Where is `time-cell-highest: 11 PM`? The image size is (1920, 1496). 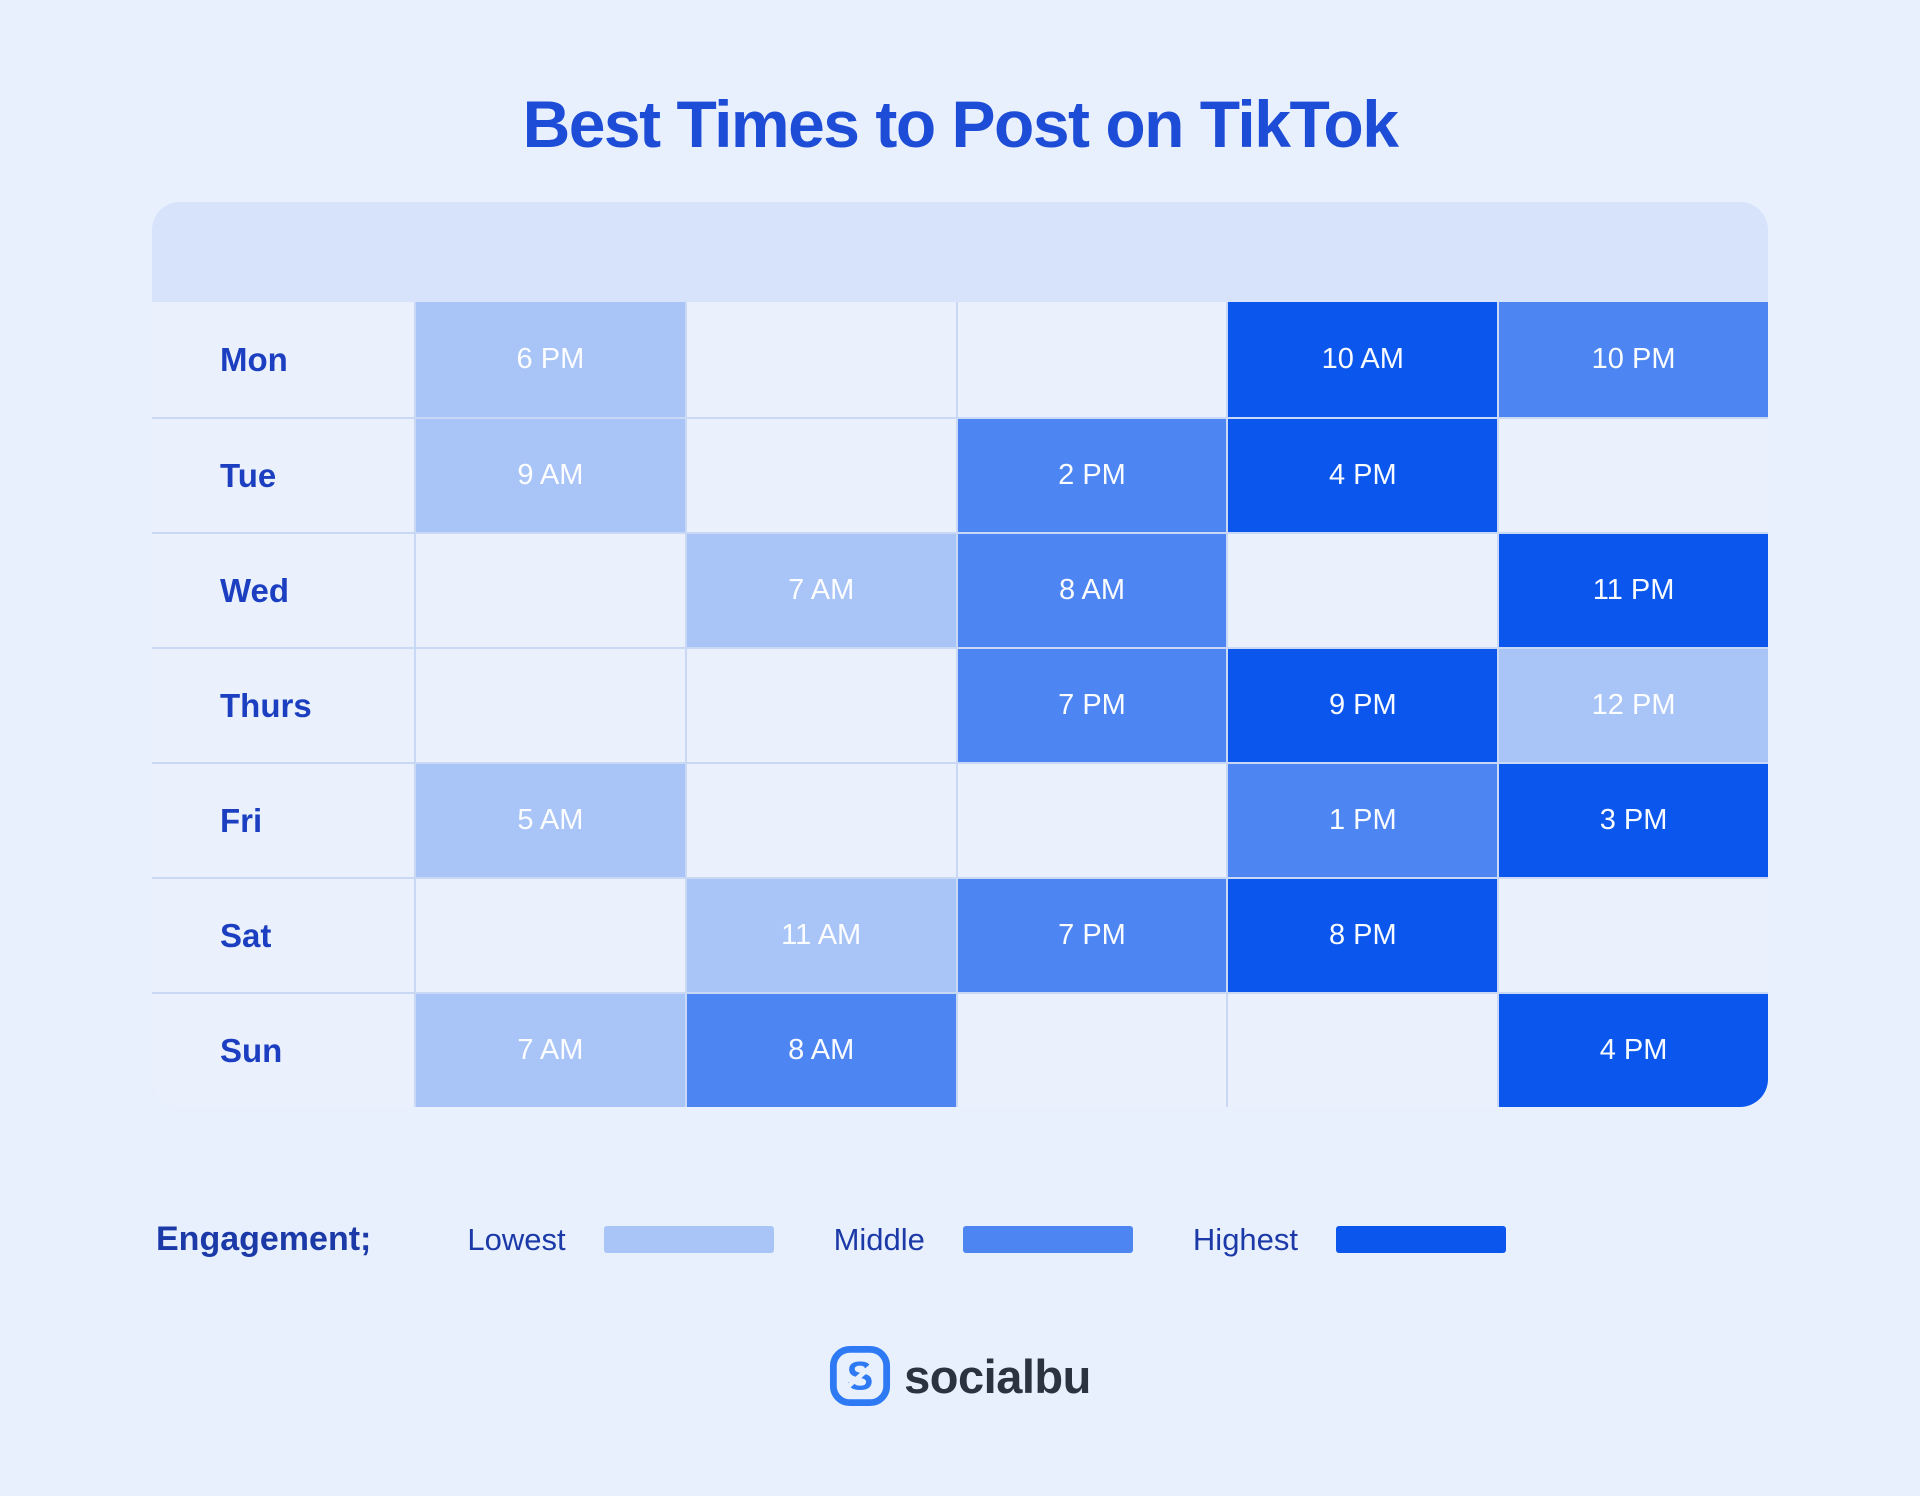
time-cell-highest: 11 PM is located at coordinates (1632, 589).